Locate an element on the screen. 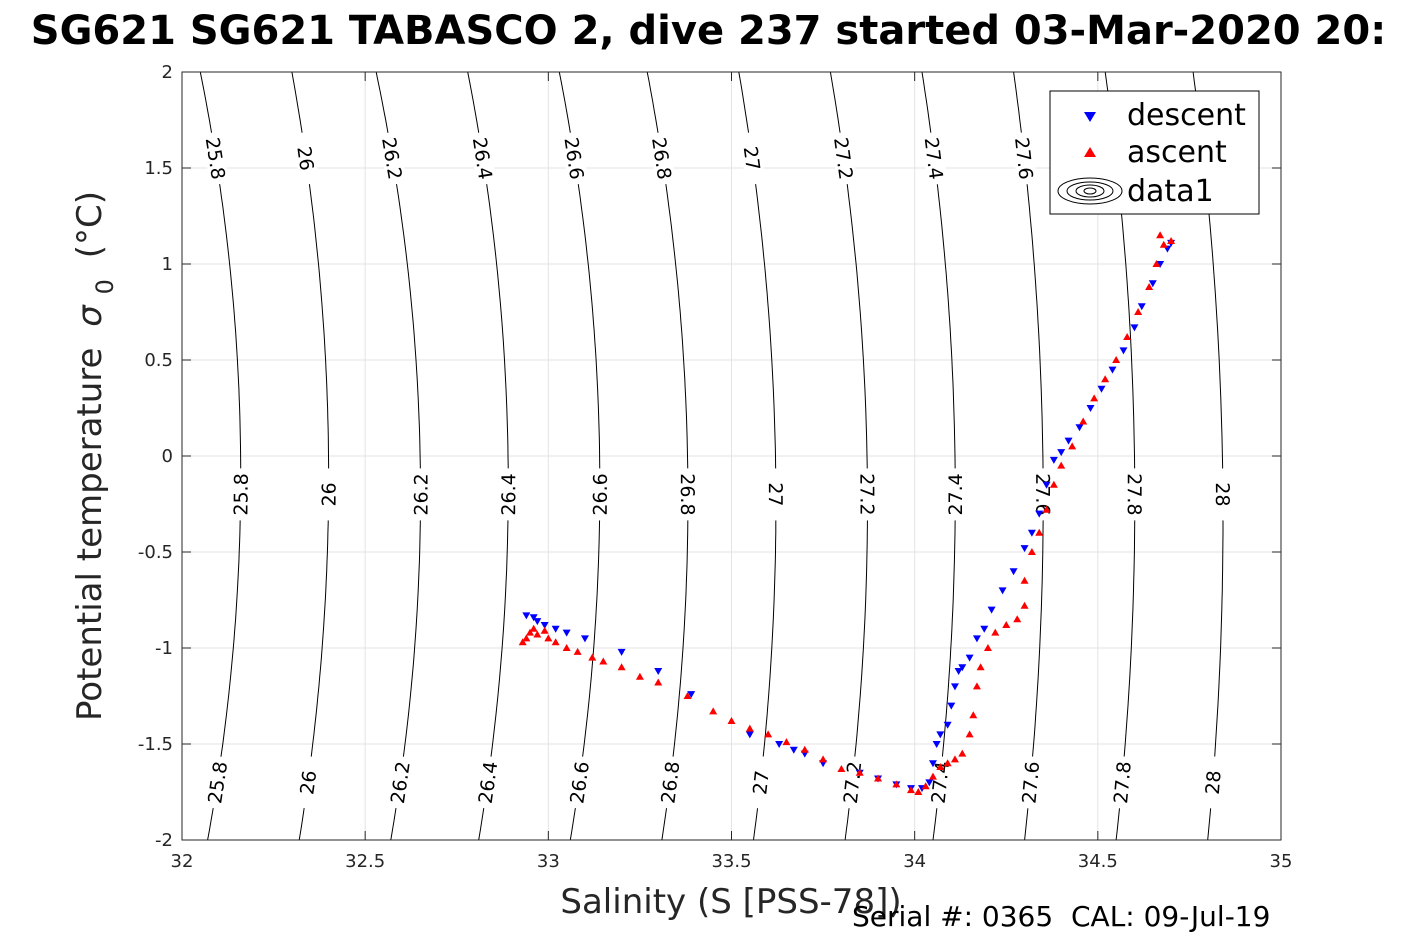 Image resolution: width=1417 pixels, height=945 pixels. x-tick-label: 34 is located at coordinates (914, 861).